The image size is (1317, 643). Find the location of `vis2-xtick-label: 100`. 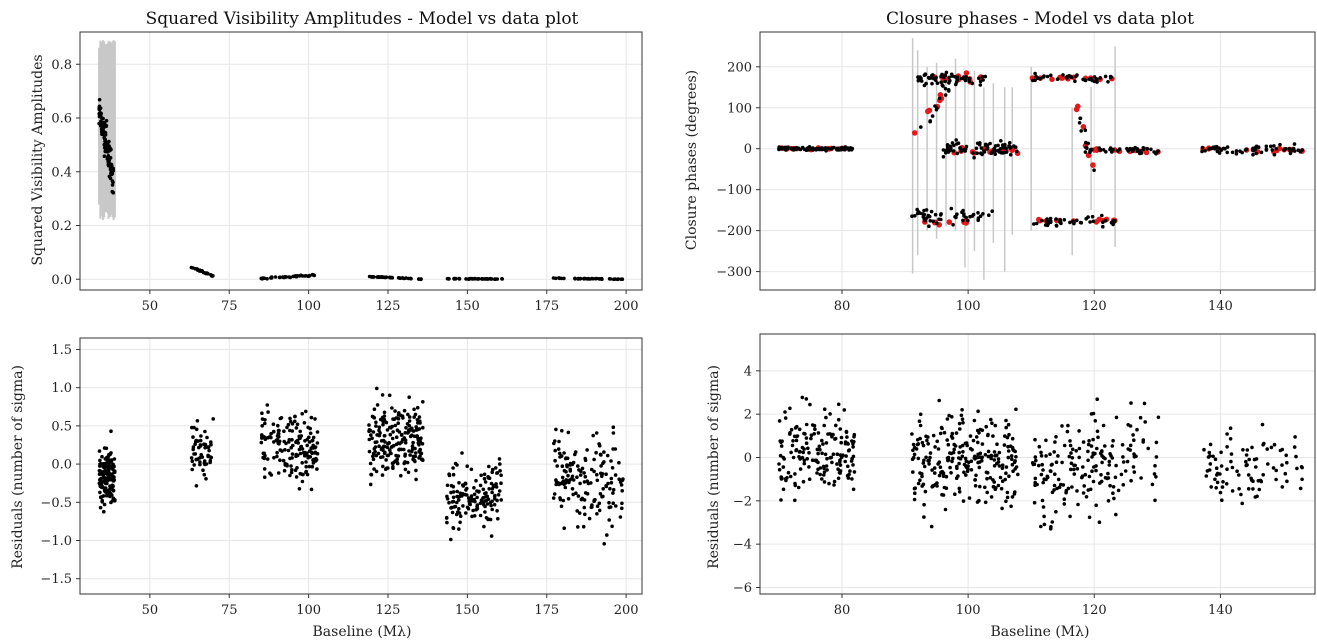

vis2-xtick-label: 100 is located at coordinates (308, 306).